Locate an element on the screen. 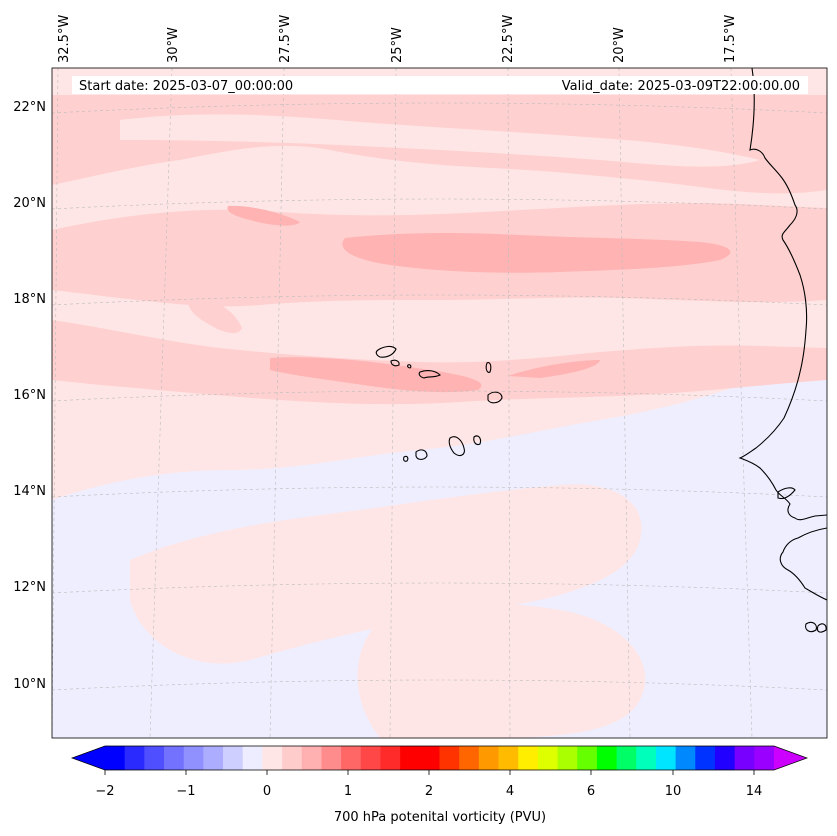  cape-verde-brava is located at coordinates (406, 458).